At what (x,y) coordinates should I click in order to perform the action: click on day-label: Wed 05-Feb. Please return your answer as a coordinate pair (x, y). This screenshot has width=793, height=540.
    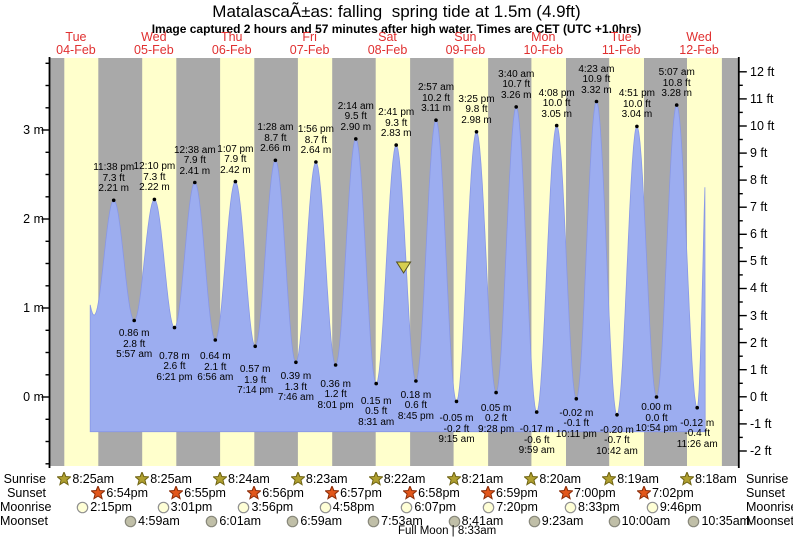
    Looking at the image, I should click on (154, 43).